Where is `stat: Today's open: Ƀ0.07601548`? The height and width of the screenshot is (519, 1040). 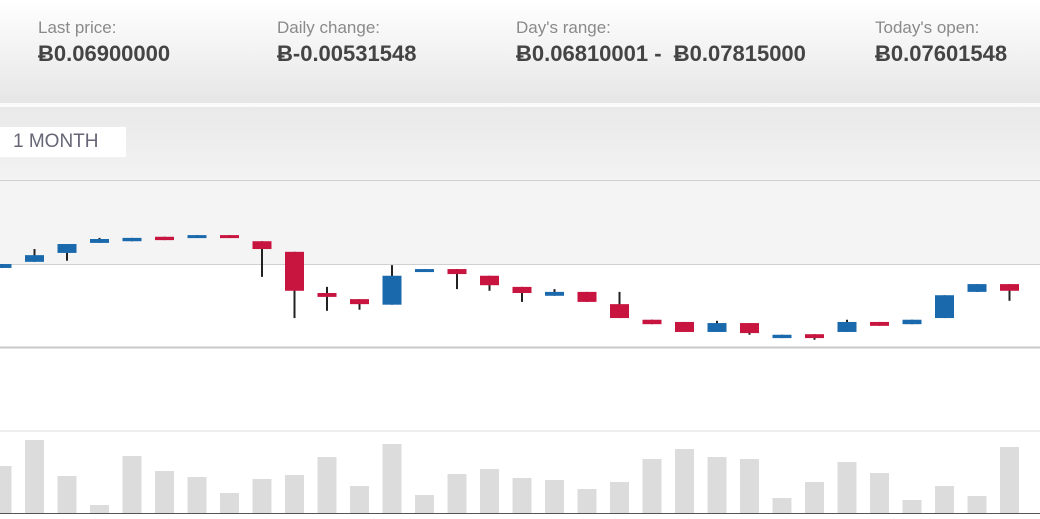
stat: Today's open: Ƀ0.07601548 is located at coordinates (941, 42).